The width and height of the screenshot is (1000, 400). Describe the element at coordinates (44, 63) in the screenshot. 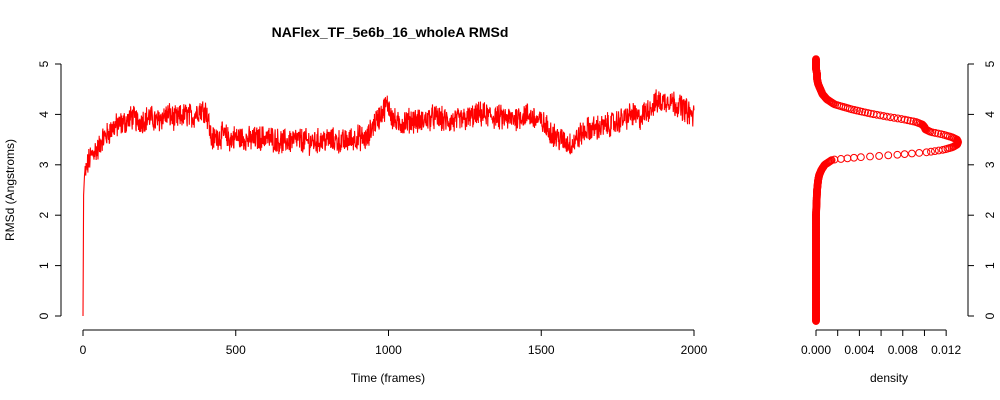

I see `y-tick-label: 5` at that location.